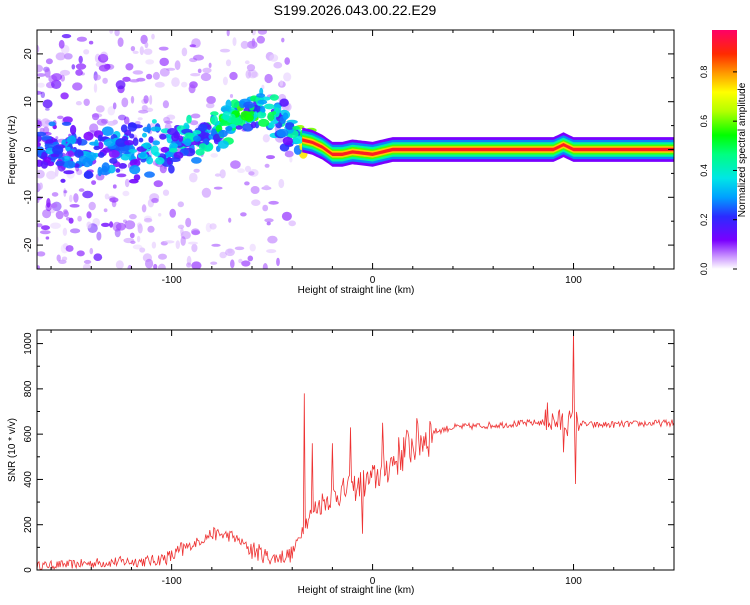  Describe the element at coordinates (704, 121) in the screenshot. I see `colorbar-tick-label: 0.6` at that location.